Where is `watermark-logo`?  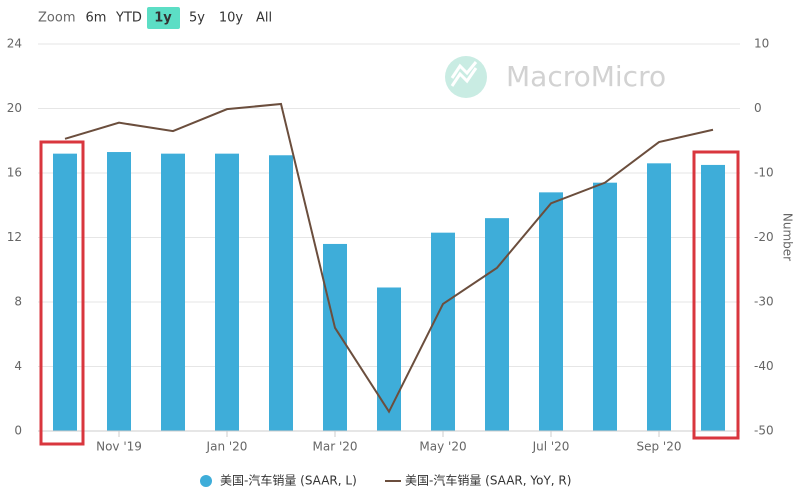 watermark-logo is located at coordinates (466, 77).